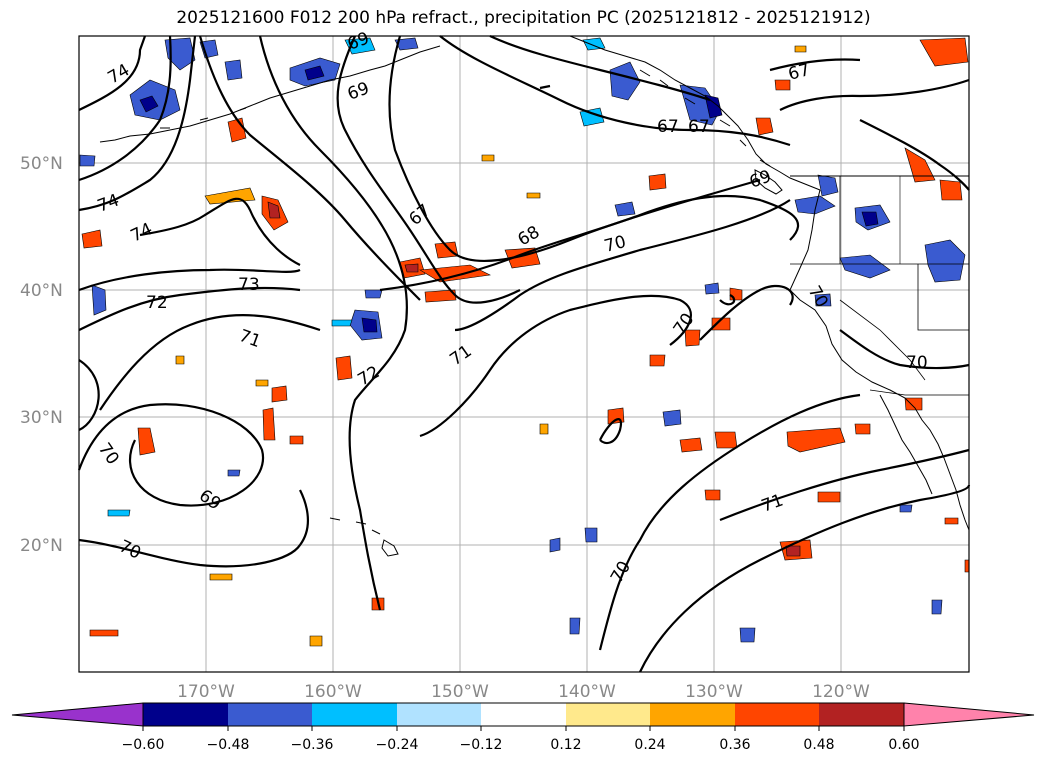 This screenshot has width=1047, height=765. I want to click on colorbar-frame, so click(523, 714).